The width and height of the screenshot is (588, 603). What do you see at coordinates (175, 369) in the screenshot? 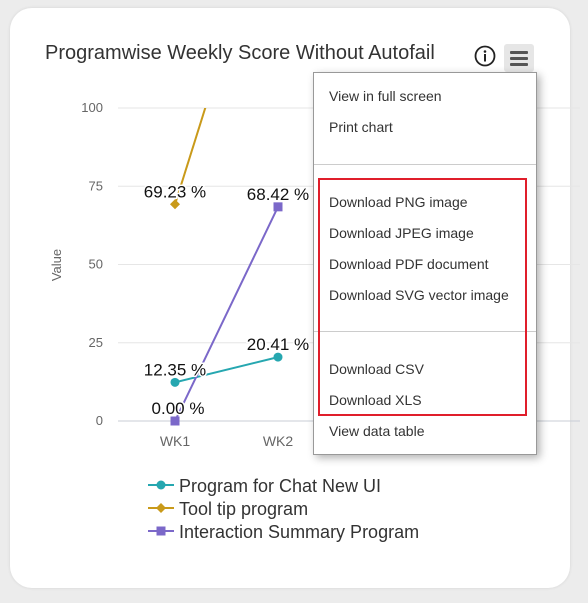
I see `data-label: 12.35 %` at bounding box center [175, 369].